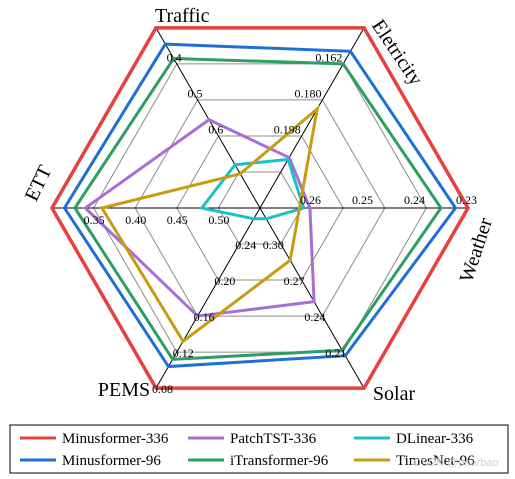 The image size is (515, 479). What do you see at coordinates (111, 461) in the screenshot?
I see `legend-label: Minusformer-96` at bounding box center [111, 461].